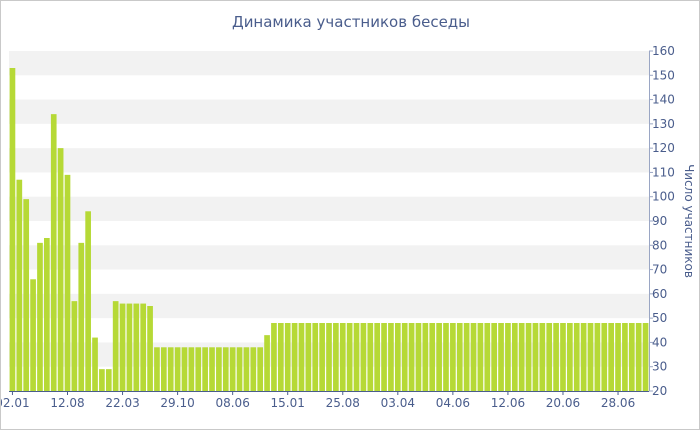 This screenshot has width=700, height=430. What do you see at coordinates (351, 22) in the screenshot?
I see `chart-title: Динамика участников беседы` at bounding box center [351, 22].